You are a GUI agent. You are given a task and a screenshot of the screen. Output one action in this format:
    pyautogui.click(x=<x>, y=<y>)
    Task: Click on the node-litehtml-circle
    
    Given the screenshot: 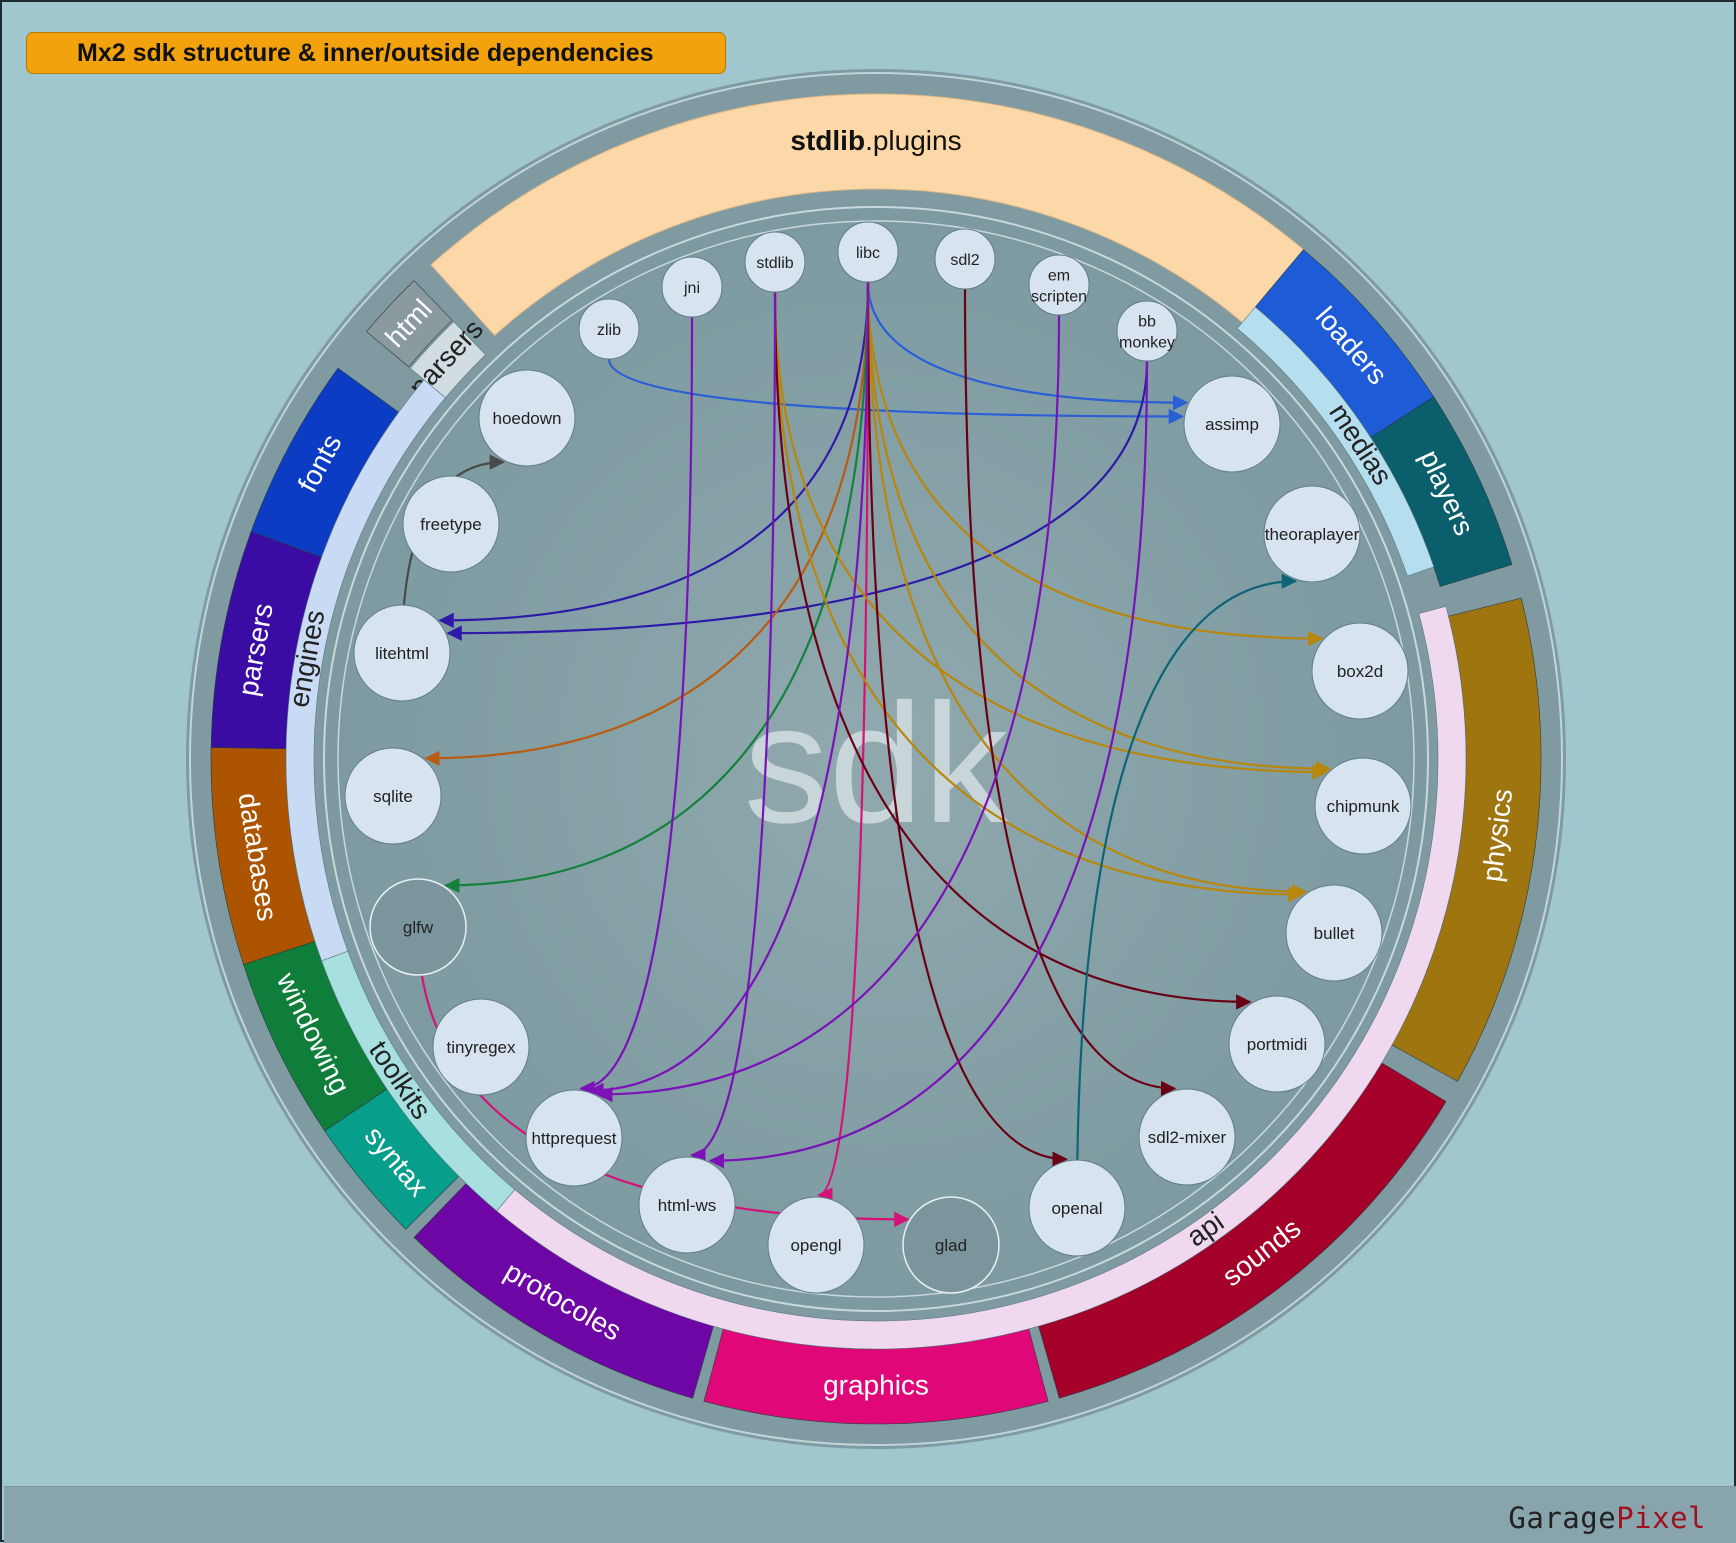 What is the action you would take?
    pyautogui.click(x=402, y=653)
    